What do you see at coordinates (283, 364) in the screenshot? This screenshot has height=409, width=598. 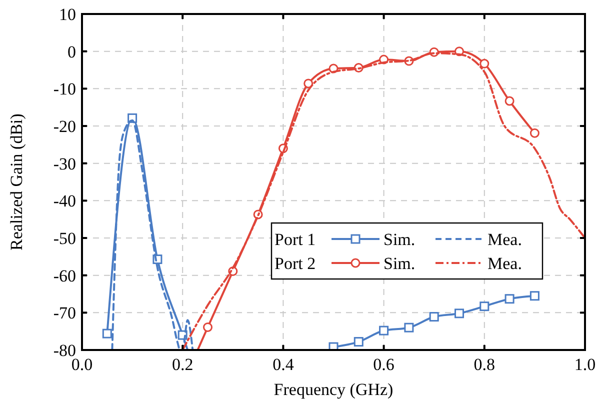 I see `x-tick-label: 0.4` at bounding box center [283, 364].